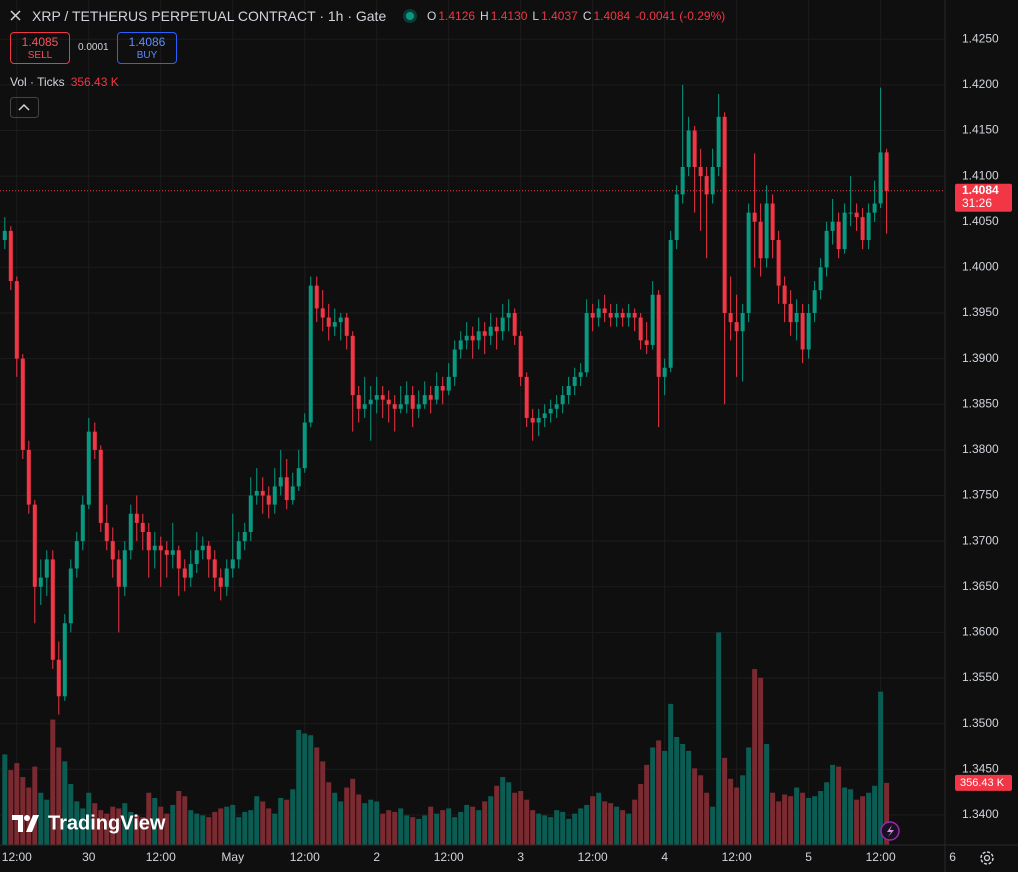 This screenshot has height=872, width=1018. What do you see at coordinates (457, 16) in the screenshot?
I see `ohlc-value: 1.4126` at bounding box center [457, 16].